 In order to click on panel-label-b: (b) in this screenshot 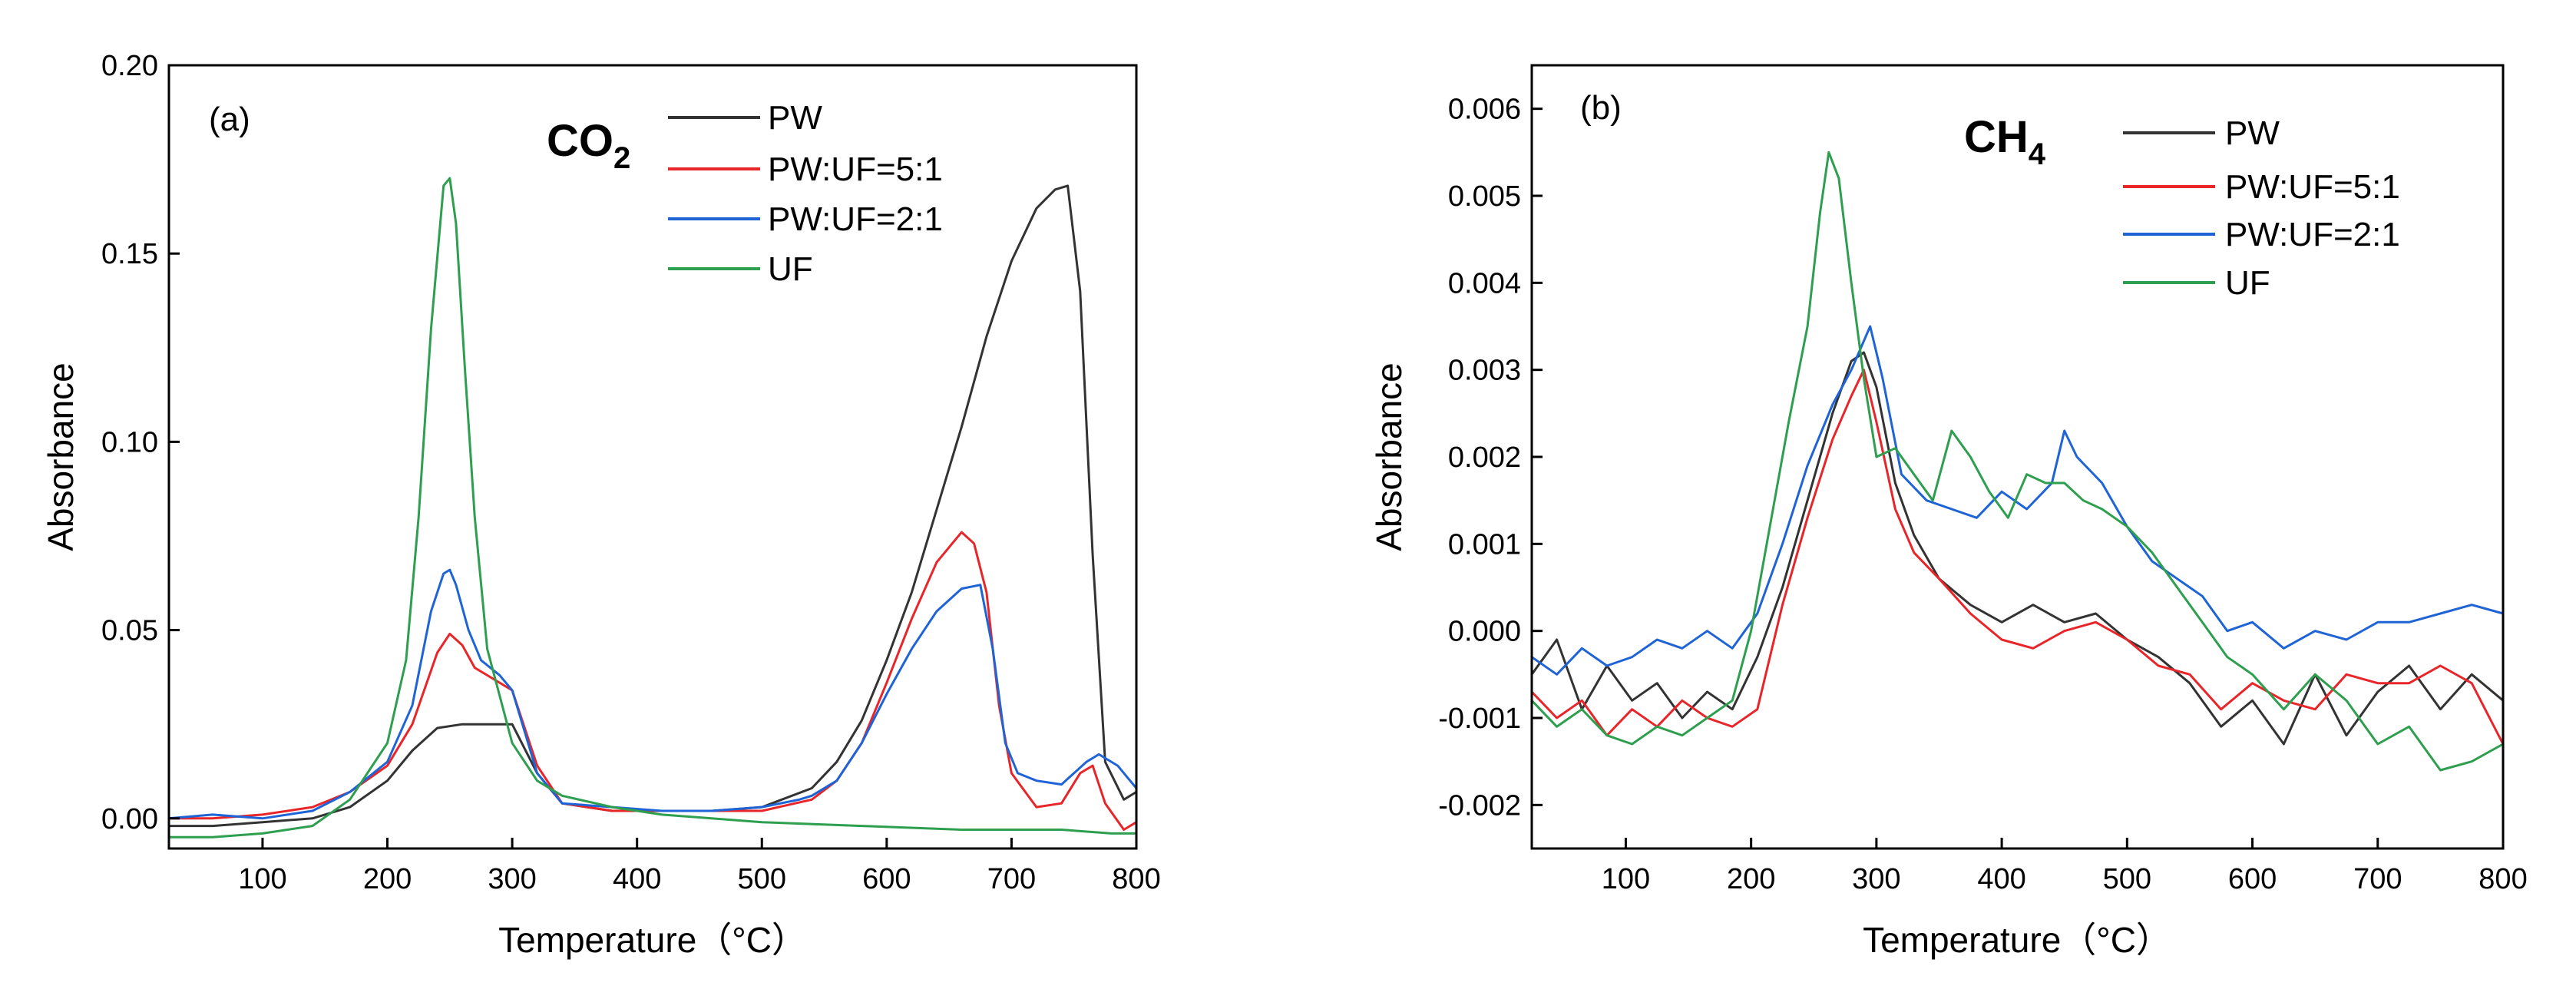, I will do `click(1601, 108)`.